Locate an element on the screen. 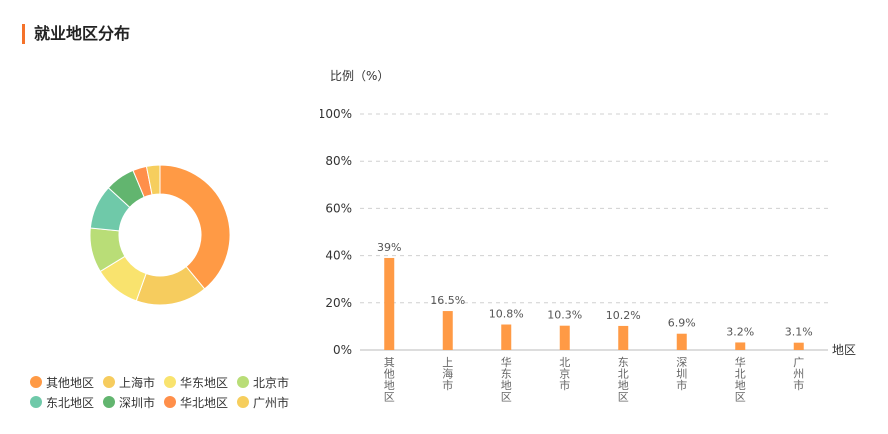 This screenshot has height=434, width=888. y-axis-title: 比例（%） is located at coordinates (359, 76).